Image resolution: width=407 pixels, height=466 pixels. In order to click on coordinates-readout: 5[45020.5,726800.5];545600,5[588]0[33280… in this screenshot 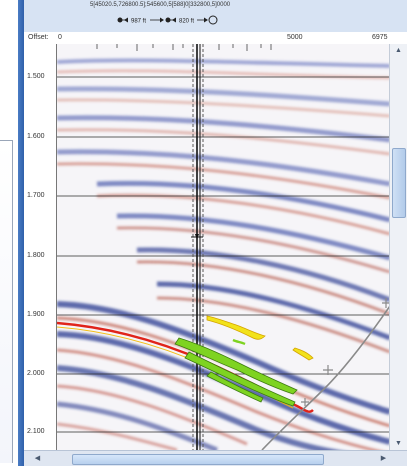, I will do `click(160, 5)`.